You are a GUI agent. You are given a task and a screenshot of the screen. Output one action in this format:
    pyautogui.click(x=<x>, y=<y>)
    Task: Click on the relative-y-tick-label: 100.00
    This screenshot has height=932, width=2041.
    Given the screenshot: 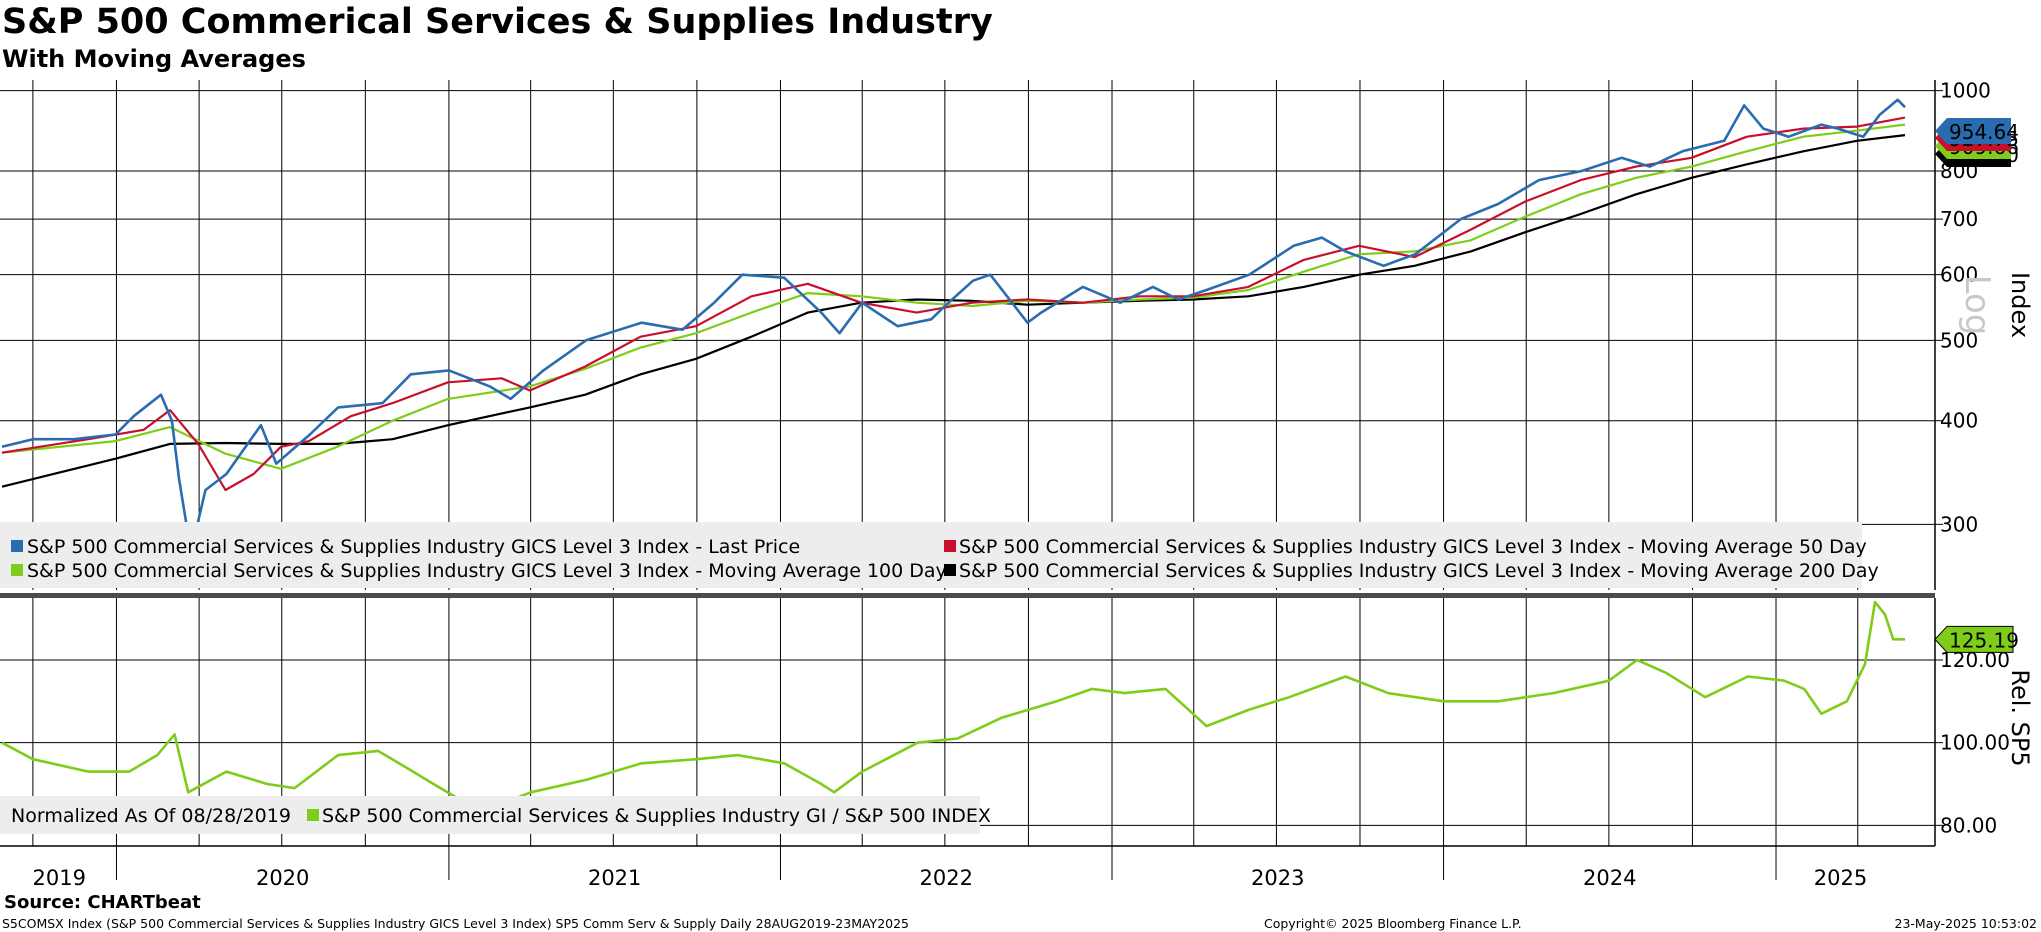 What is the action you would take?
    pyautogui.click(x=1975, y=743)
    